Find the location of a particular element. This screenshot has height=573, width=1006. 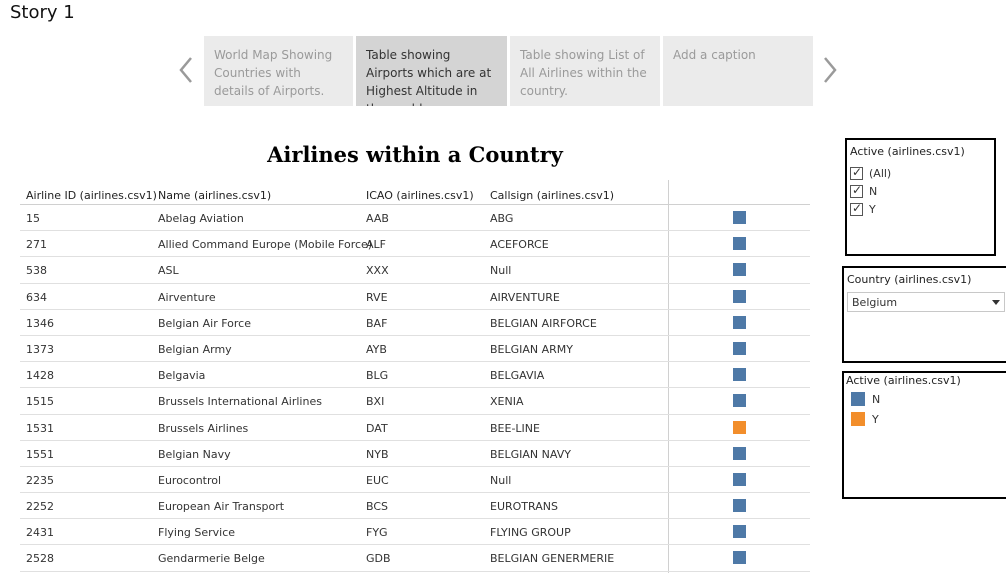

filter-option-label: Y is located at coordinates (872, 209).